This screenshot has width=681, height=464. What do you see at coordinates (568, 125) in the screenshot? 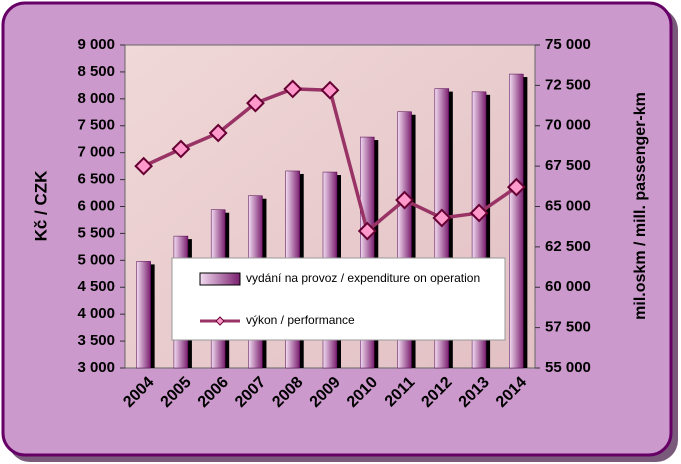
I see `y2-tick-label: 70 000` at bounding box center [568, 125].